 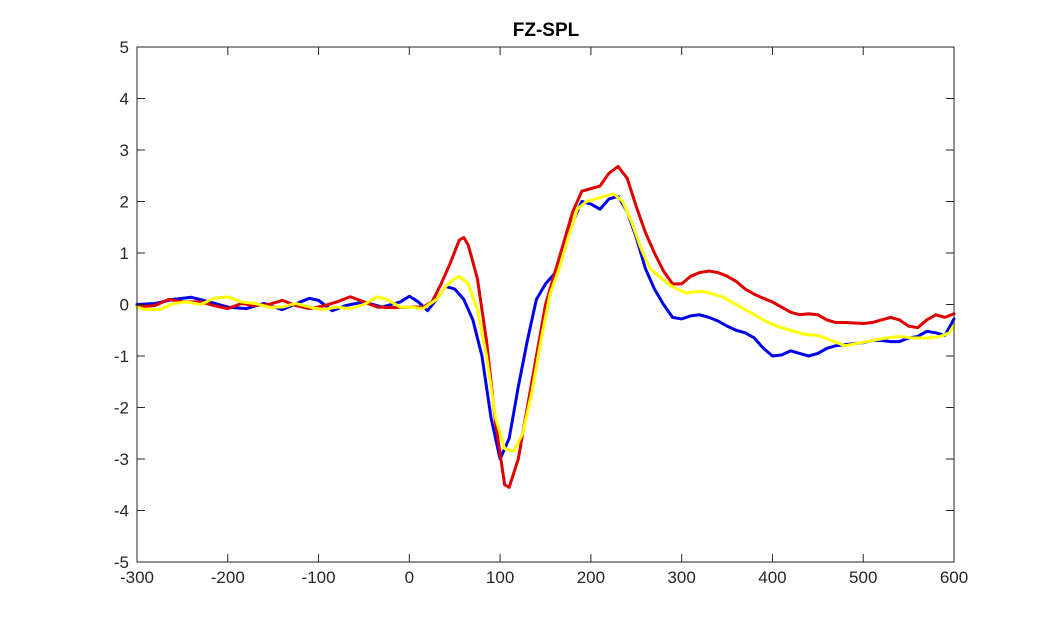 What do you see at coordinates (772, 577) in the screenshot?
I see `x-tick-label: 400` at bounding box center [772, 577].